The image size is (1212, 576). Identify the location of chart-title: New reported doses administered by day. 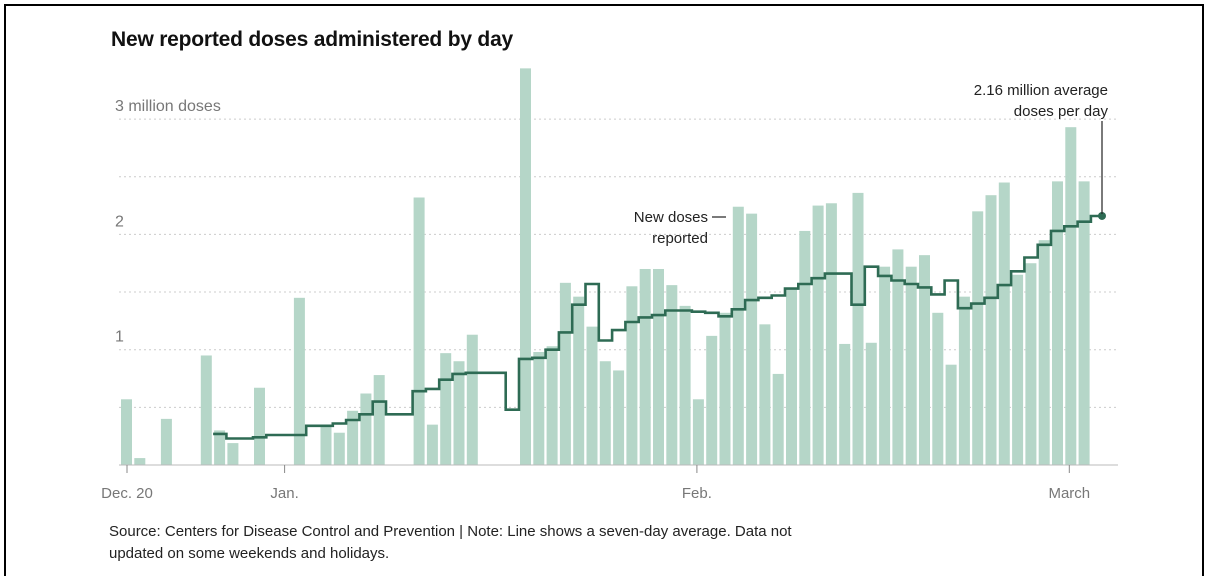
(312, 39).